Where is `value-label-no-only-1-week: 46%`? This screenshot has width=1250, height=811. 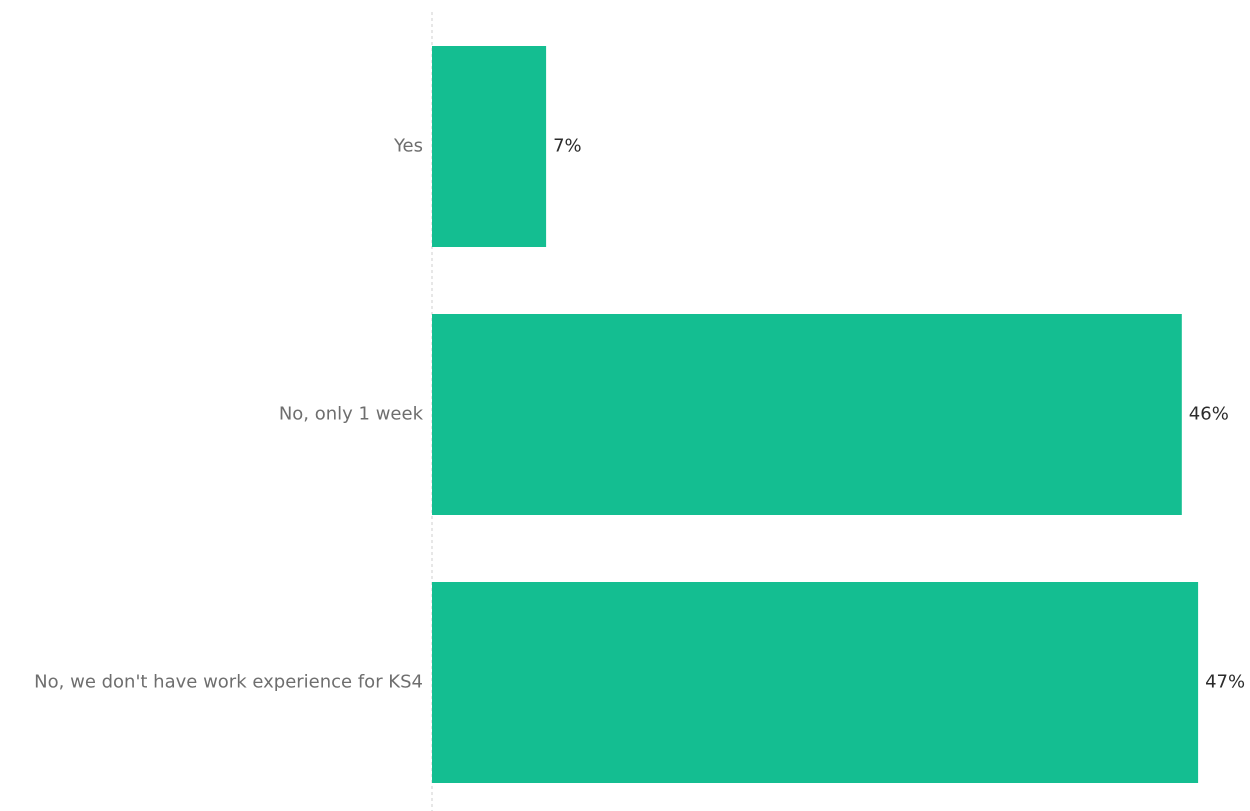 value-label-no-only-1-week: 46% is located at coordinates (1209, 414).